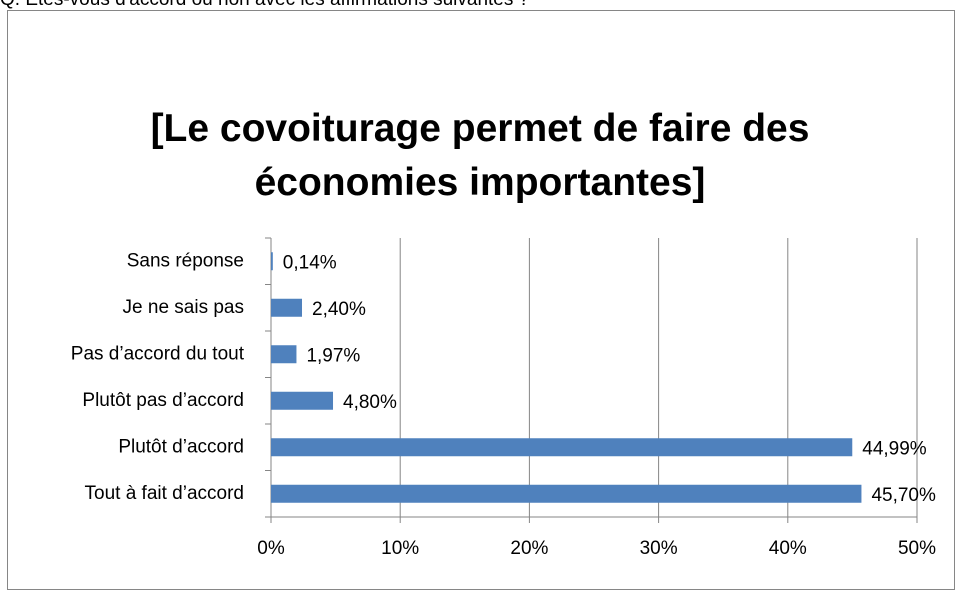 This screenshot has width=959, height=590. Describe the element at coordinates (183, 307) in the screenshot. I see `y-tick-label: Je ne sais pas` at that location.